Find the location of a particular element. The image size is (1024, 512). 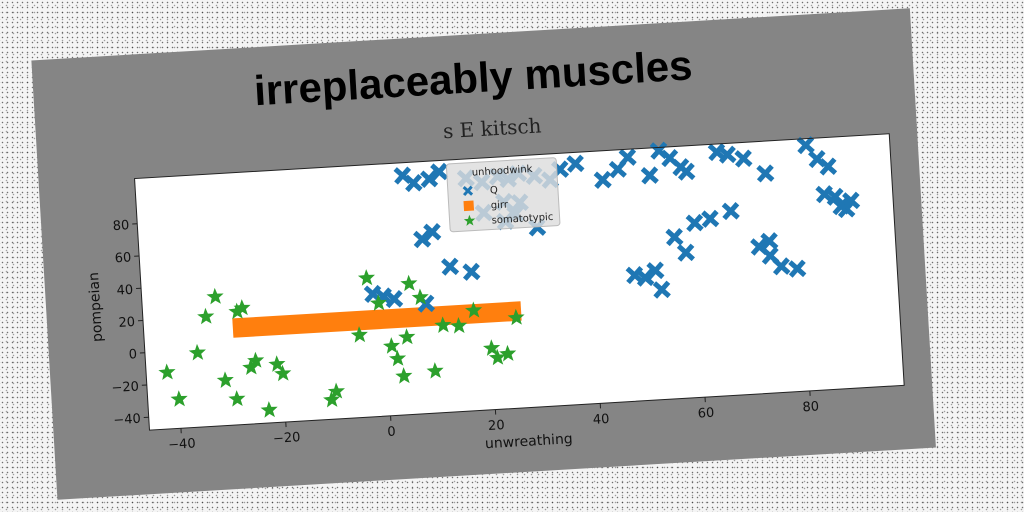

legend-title: unhoodwink is located at coordinates (501, 171).